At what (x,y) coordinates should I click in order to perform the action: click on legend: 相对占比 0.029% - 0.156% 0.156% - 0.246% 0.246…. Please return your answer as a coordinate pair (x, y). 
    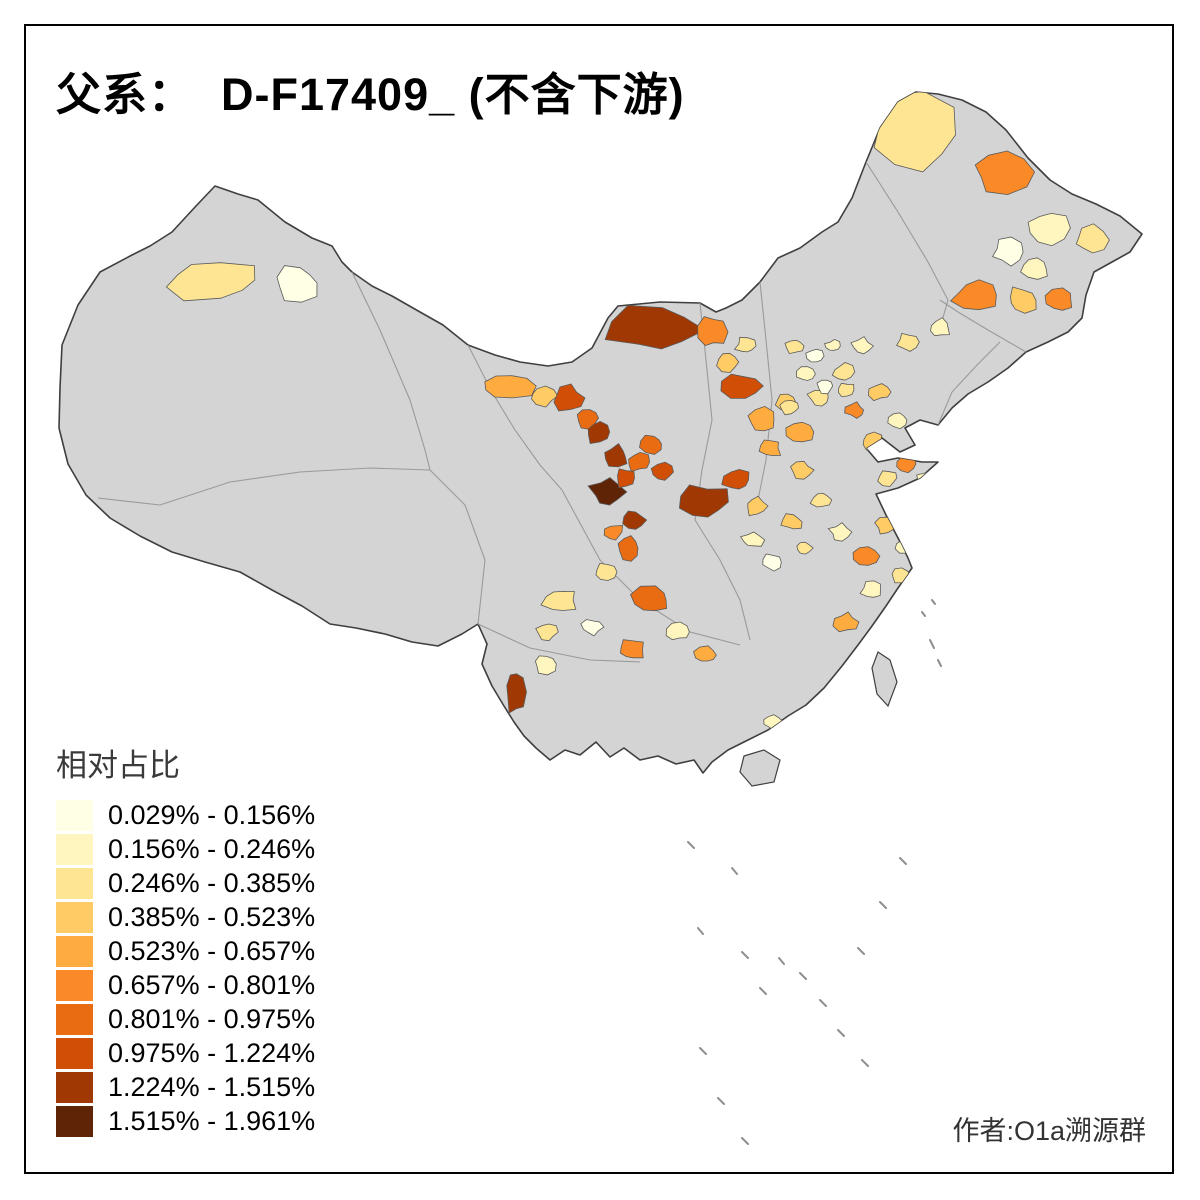
    Looking at the image, I should click on (185, 939).